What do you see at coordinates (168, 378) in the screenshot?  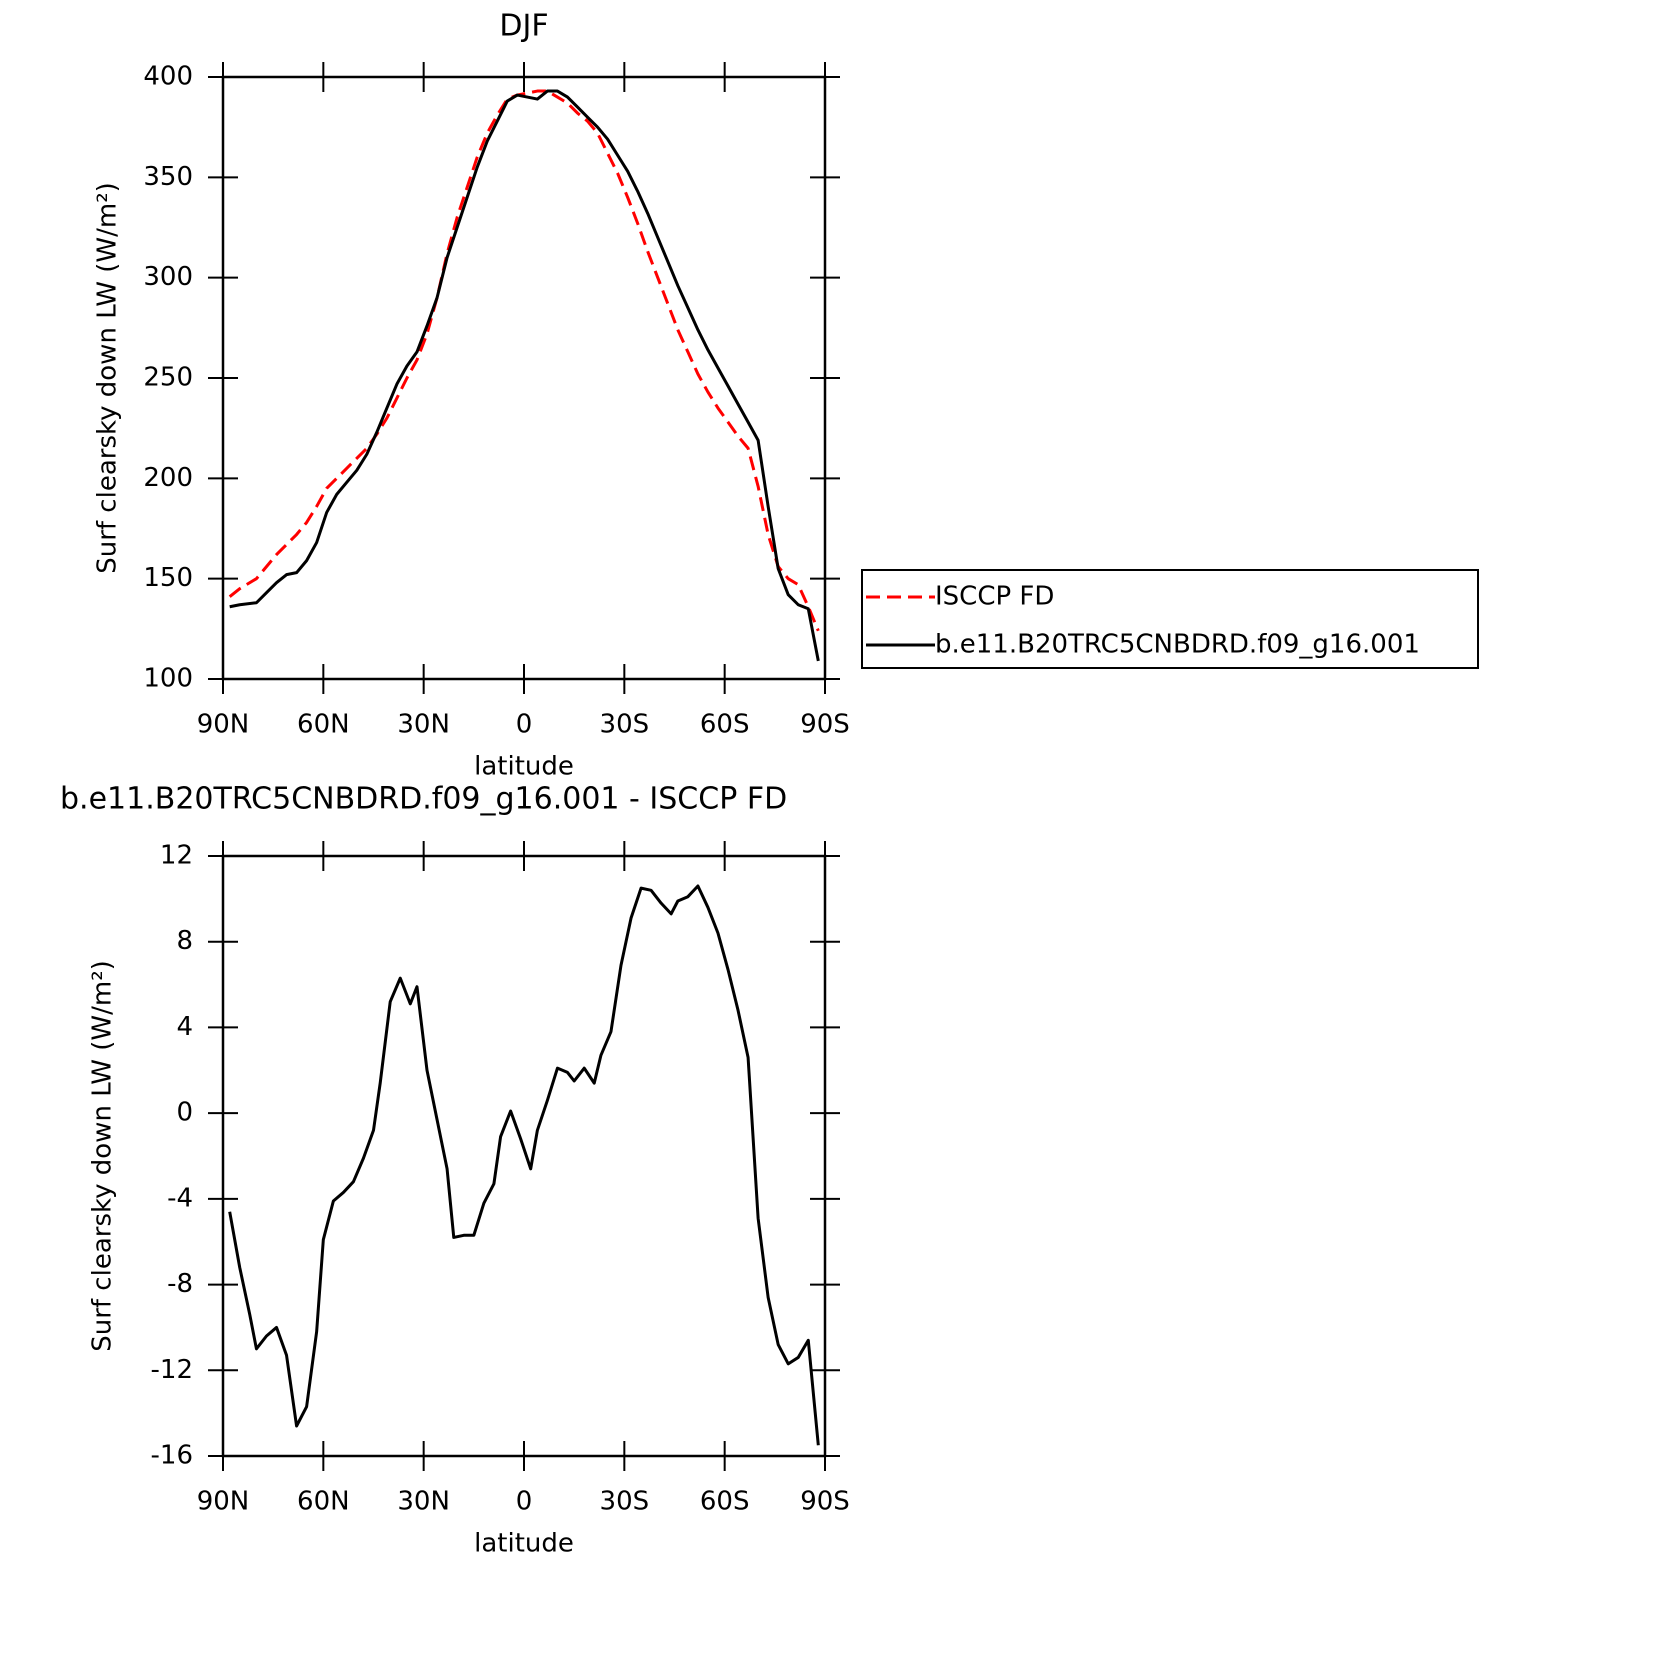 I see `y-tick-label: 250` at bounding box center [168, 378].